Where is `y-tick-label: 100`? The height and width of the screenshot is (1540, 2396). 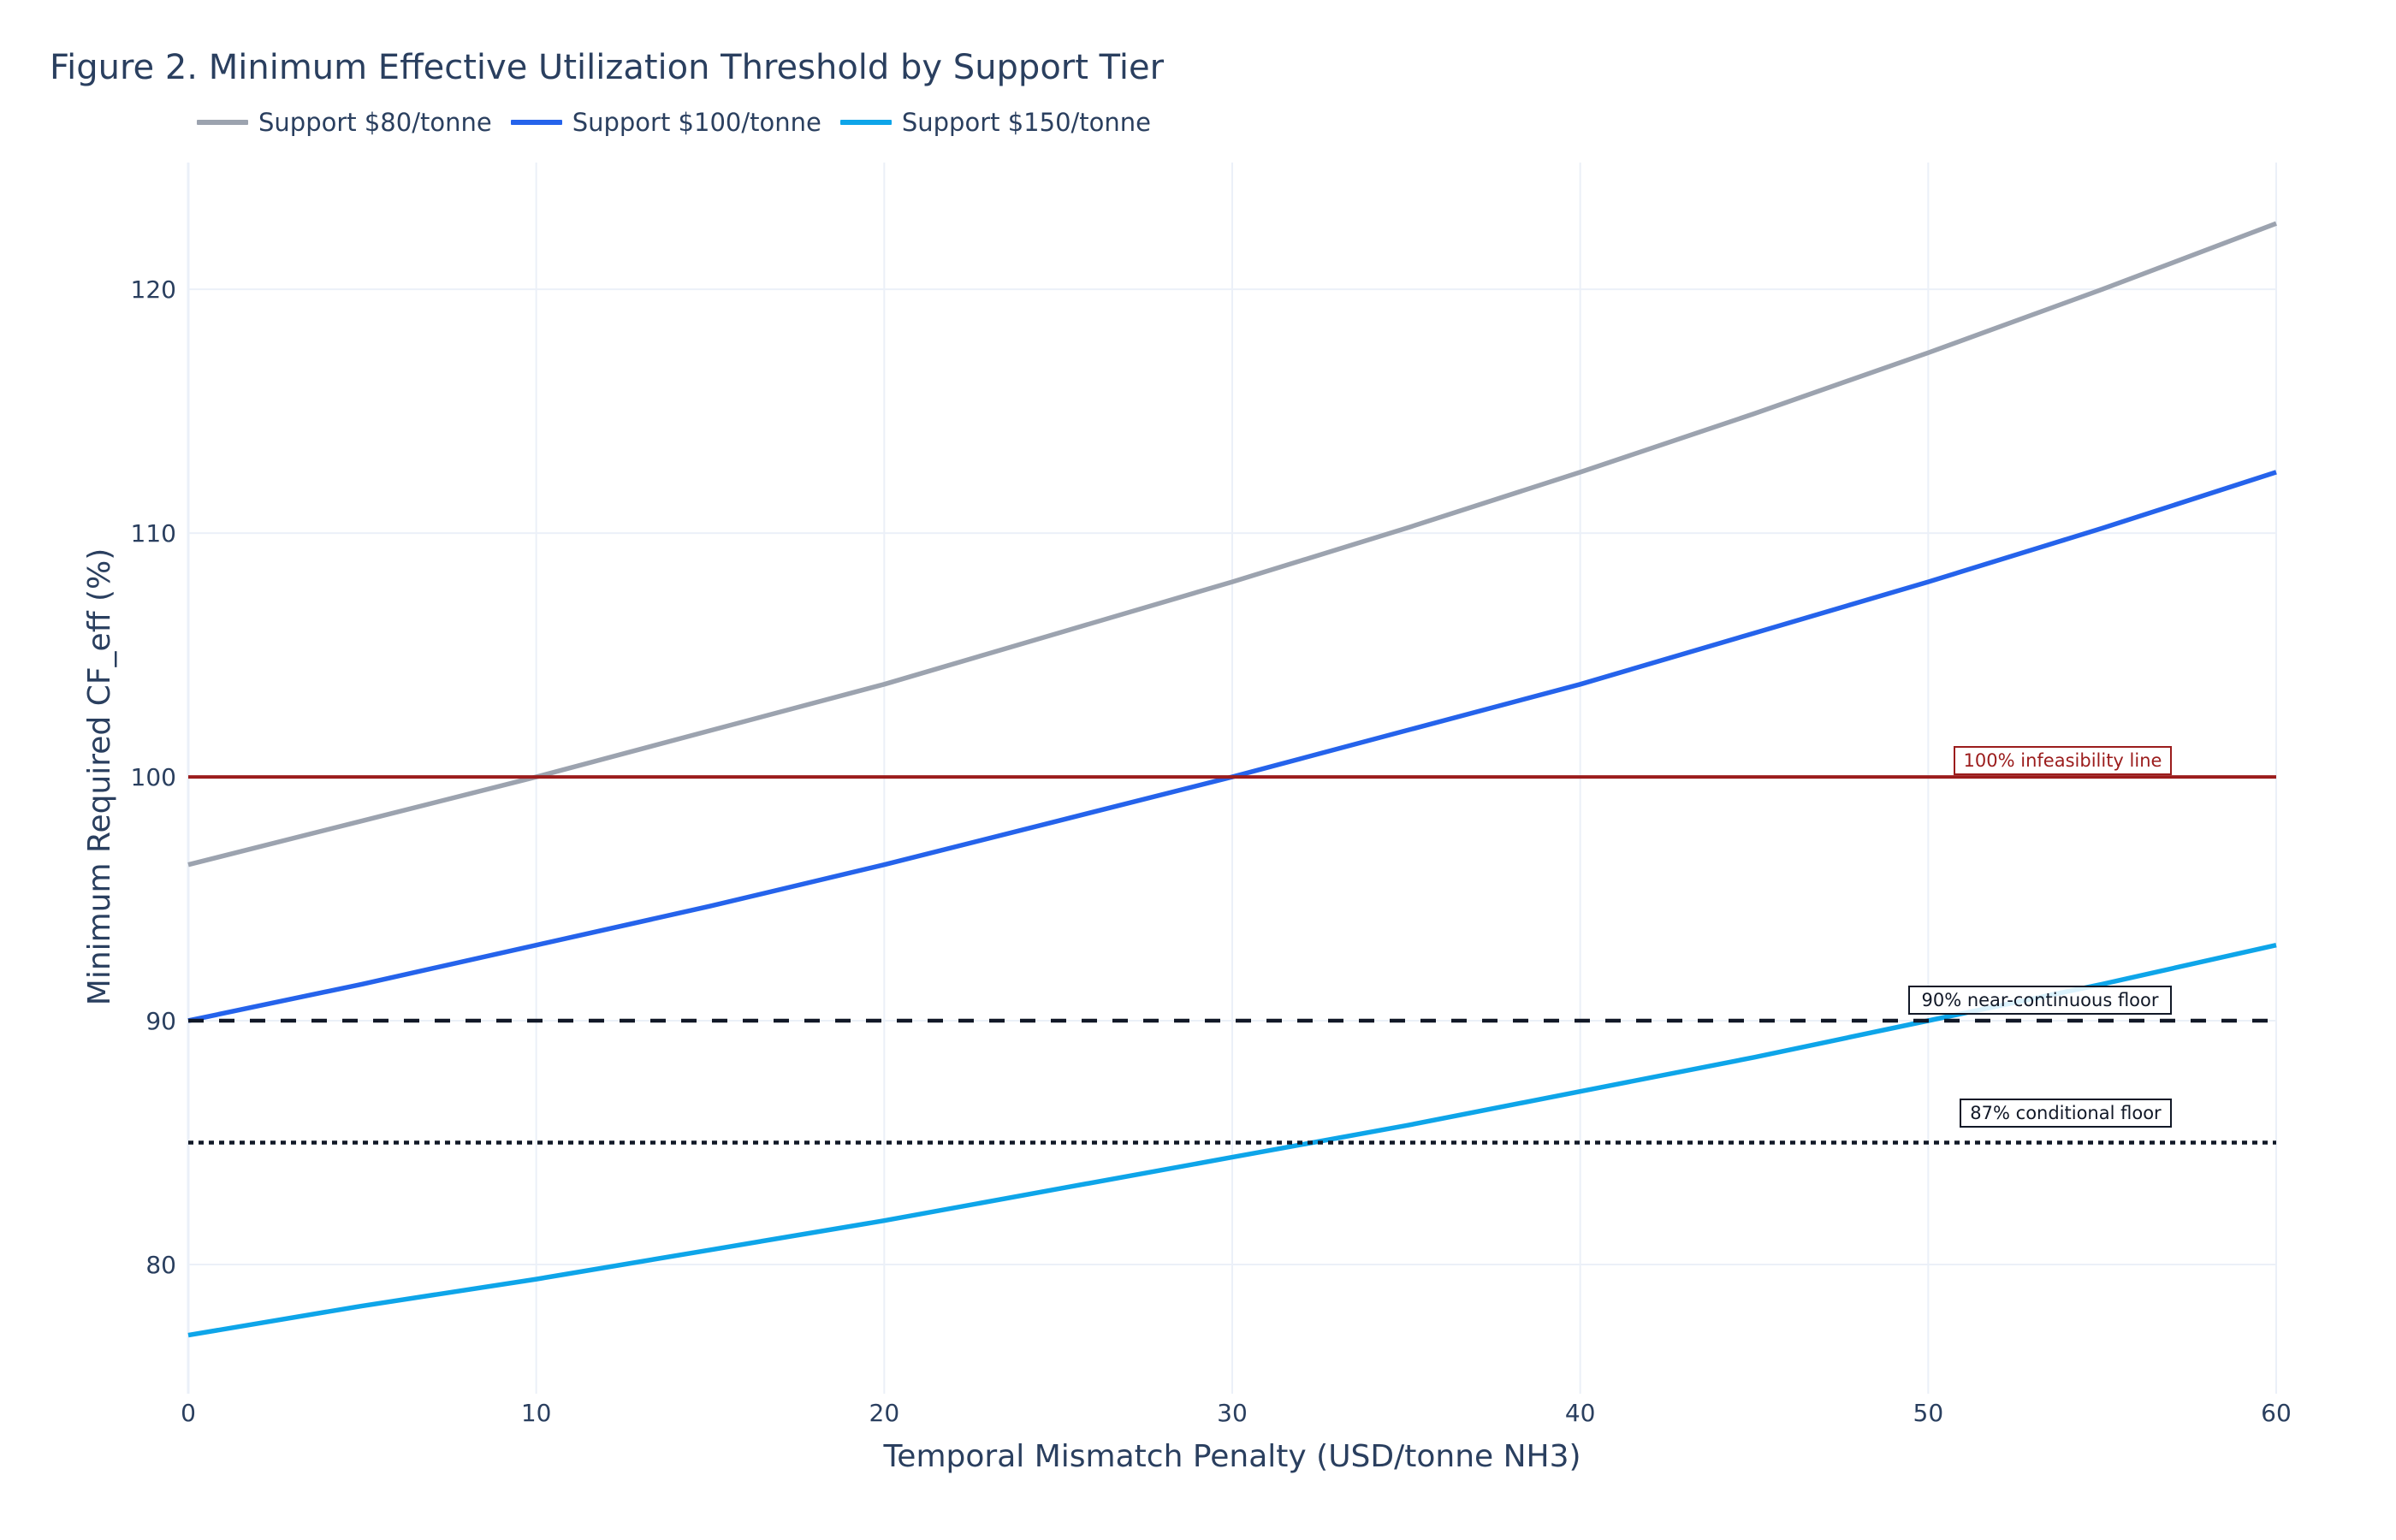
y-tick-label: 100 is located at coordinates (153, 777).